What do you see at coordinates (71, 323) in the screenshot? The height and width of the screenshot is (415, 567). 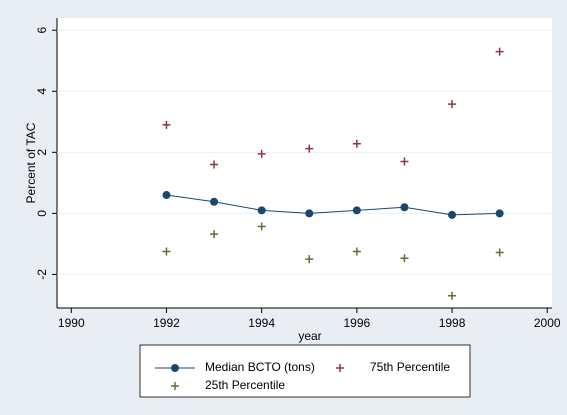 I see `x-tick-label: 1990` at bounding box center [71, 323].